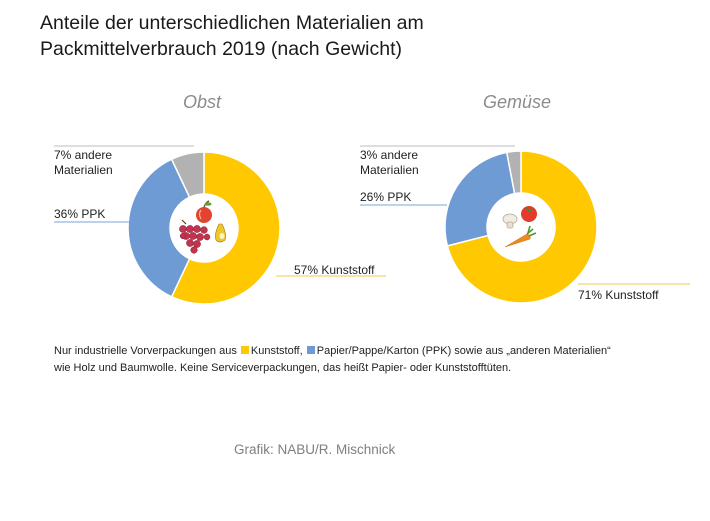 This screenshot has width=710, height=521. I want to click on label-kunststoff-gemuese: 71% Kunststoff, so click(618, 295).